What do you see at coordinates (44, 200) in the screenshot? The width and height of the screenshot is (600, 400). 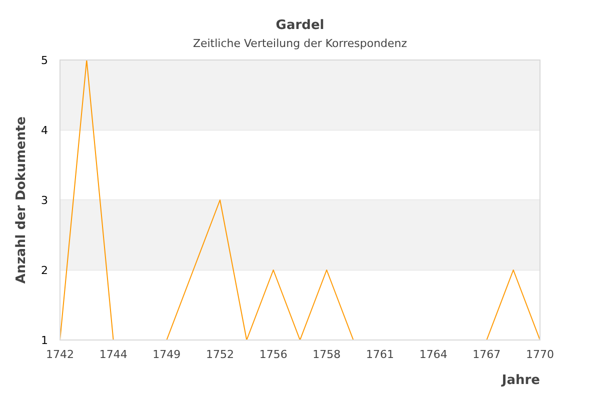 I see `y-tick-label: 3` at bounding box center [44, 200].